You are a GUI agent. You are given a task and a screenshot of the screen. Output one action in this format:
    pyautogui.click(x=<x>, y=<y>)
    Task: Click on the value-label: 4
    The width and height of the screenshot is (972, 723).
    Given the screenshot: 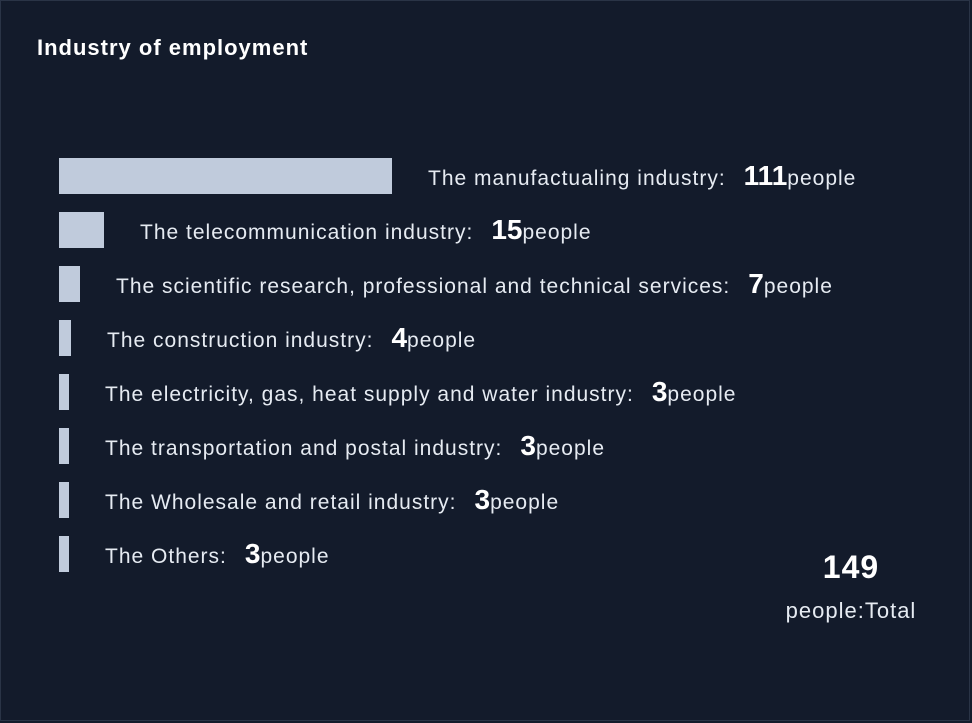 What is the action you would take?
    pyautogui.click(x=399, y=337)
    